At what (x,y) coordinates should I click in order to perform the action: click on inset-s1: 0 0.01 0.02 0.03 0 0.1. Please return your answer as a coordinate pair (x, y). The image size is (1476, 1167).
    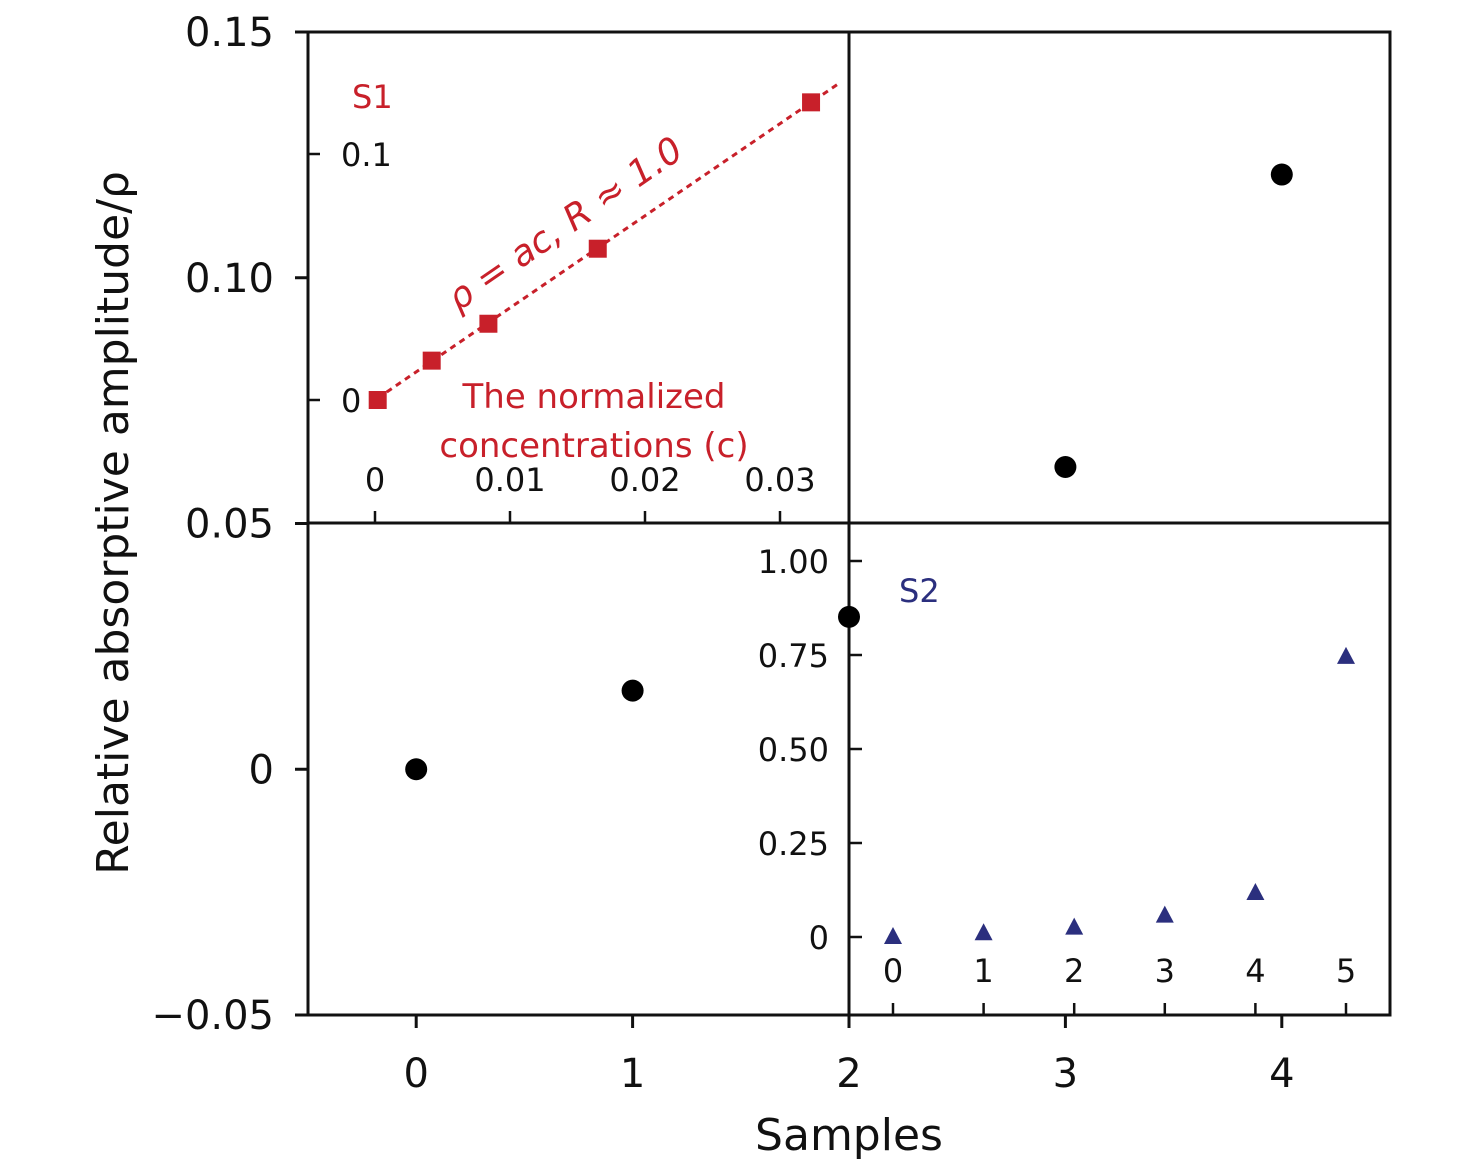
    Looking at the image, I should click on (575, 301).